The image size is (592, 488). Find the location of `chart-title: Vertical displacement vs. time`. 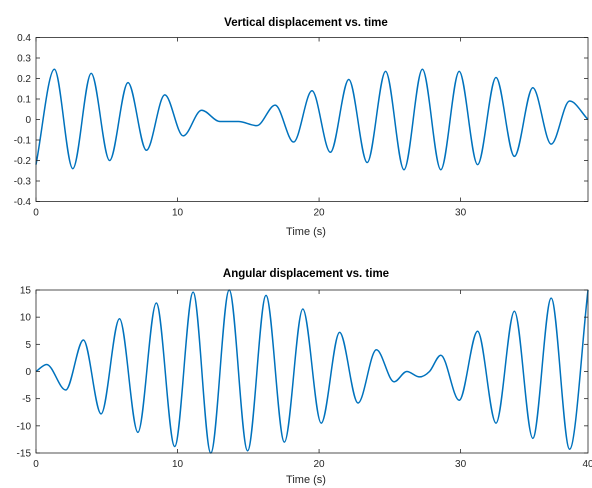

chart-title: Vertical displacement vs. time is located at coordinates (306, 23).